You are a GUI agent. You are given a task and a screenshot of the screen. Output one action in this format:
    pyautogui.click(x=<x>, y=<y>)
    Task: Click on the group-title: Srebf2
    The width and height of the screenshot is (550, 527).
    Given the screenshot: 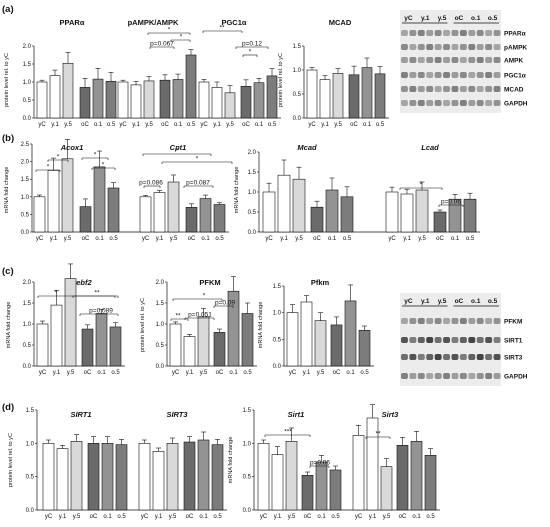 What is the action you would take?
    pyautogui.click(x=80, y=282)
    